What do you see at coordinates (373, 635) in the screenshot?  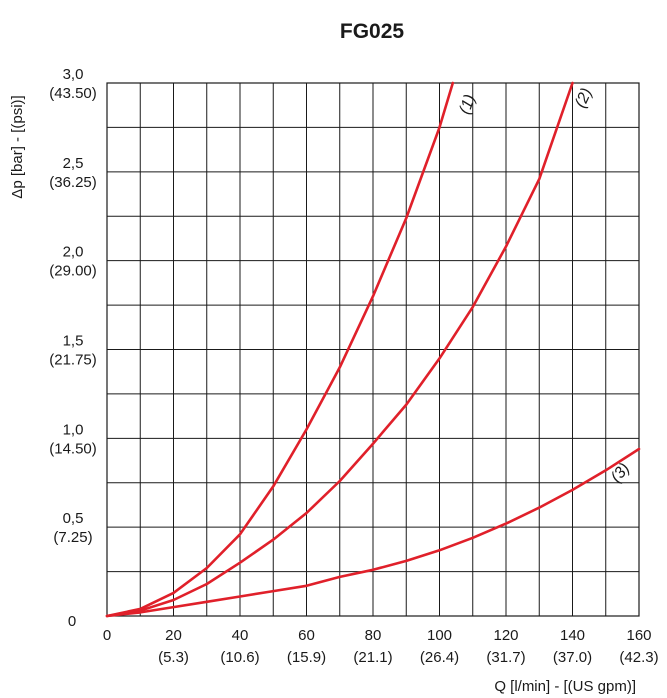 I see `x-tick-label: 80` at bounding box center [373, 635].